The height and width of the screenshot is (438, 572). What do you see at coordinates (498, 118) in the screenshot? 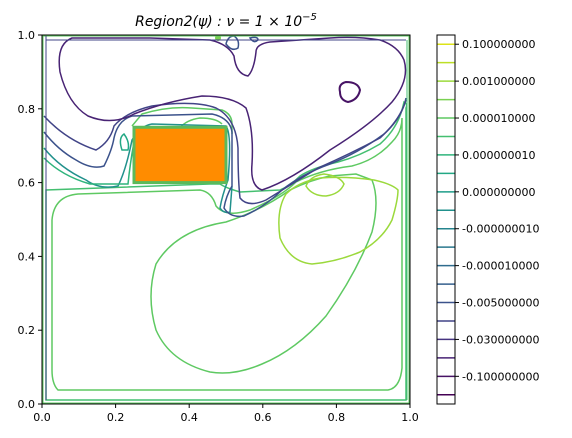
I see `colorbar-tick-label: 0.000010000` at bounding box center [498, 118].